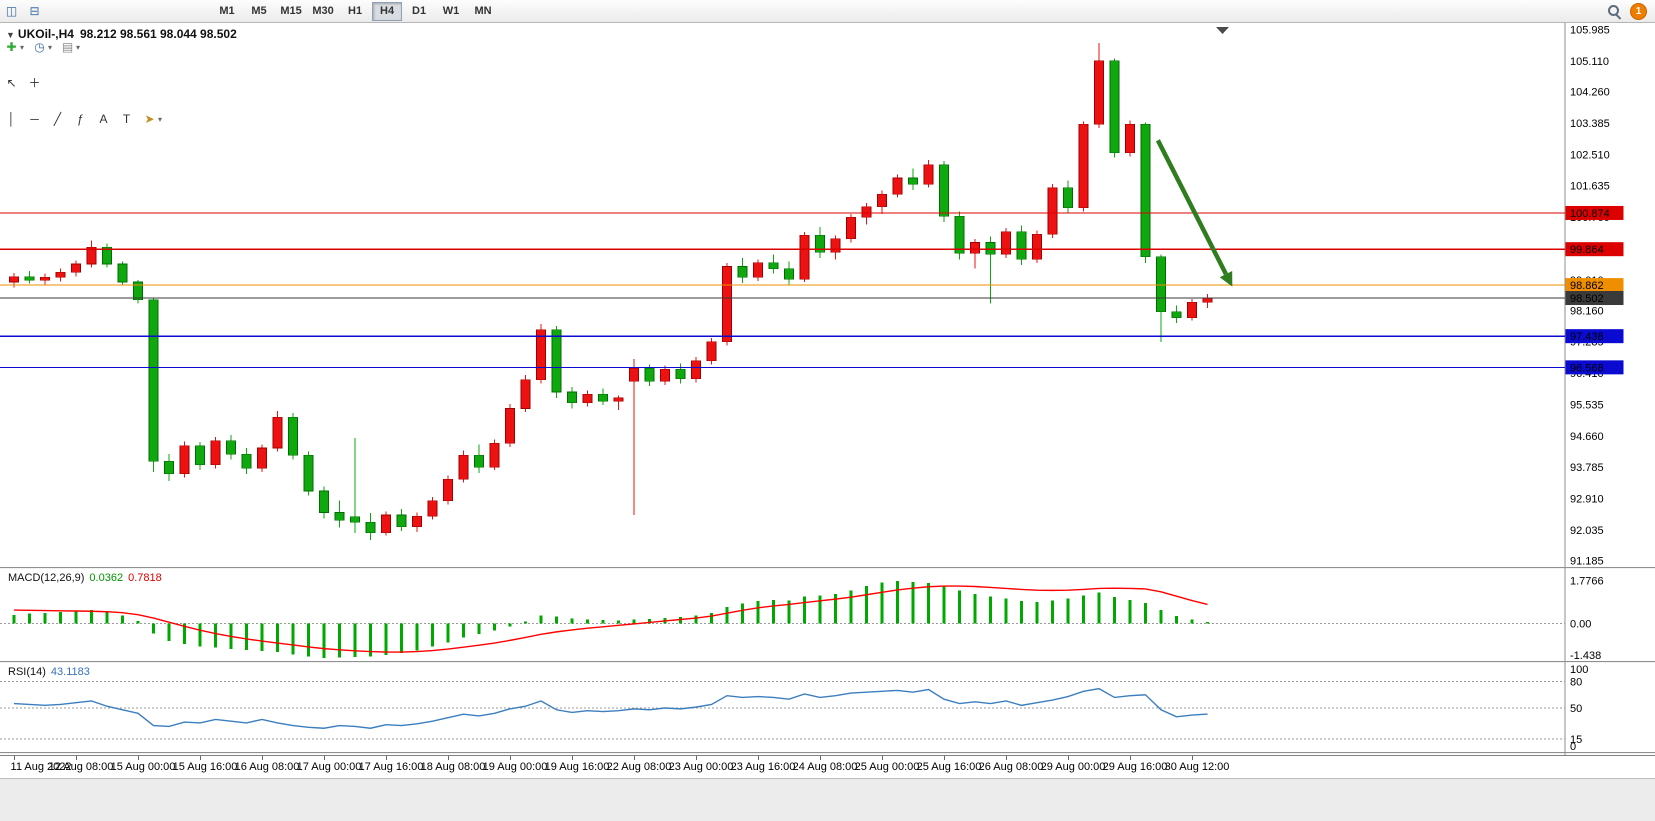 This screenshot has width=1655, height=821. I want to click on rsi-scale-tick: 100, so click(1579, 670).